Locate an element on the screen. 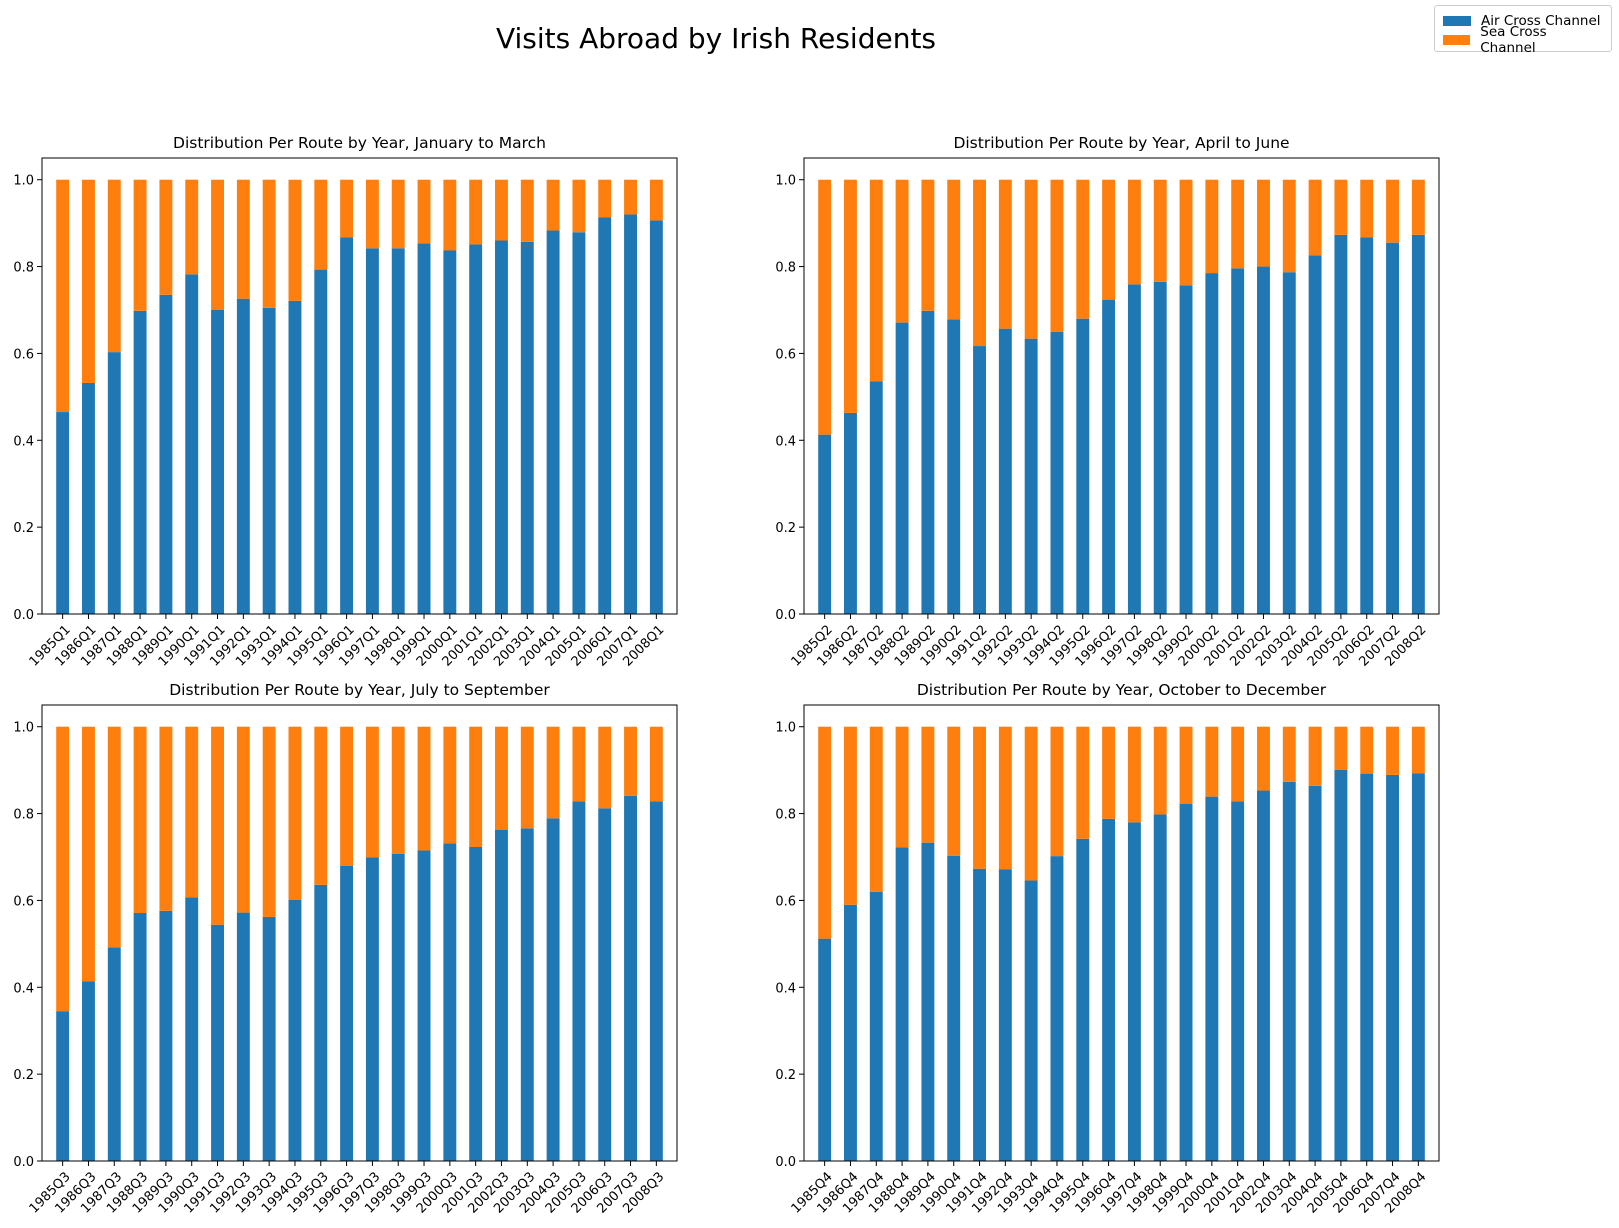 This screenshot has height=1228, width=1619. bar-air-2008Q4 is located at coordinates (1418, 967).